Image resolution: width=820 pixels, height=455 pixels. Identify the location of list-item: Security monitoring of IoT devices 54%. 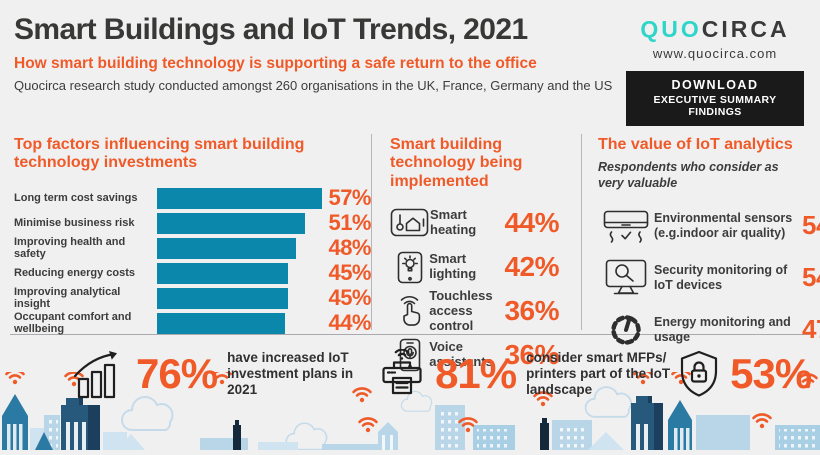
(709, 278).